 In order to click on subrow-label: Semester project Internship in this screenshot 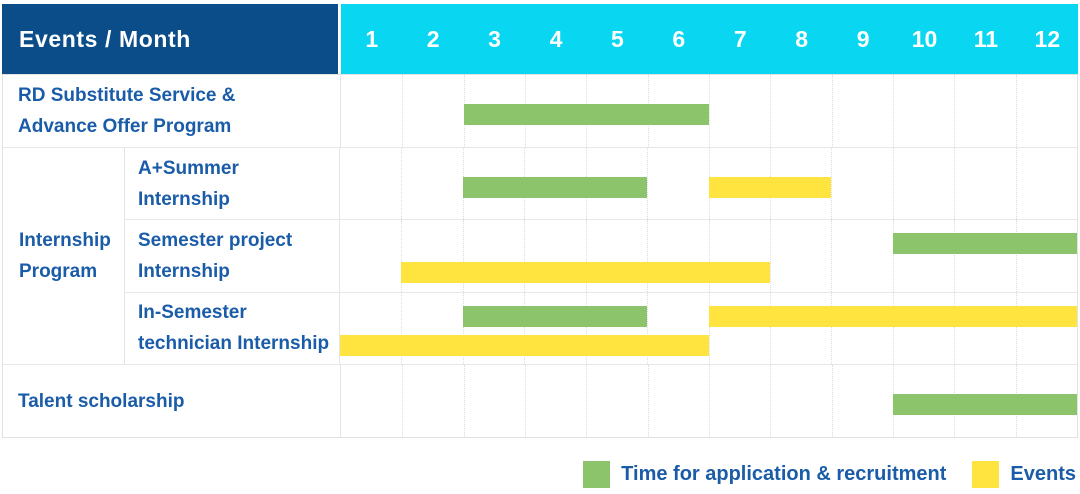, I will do `click(232, 255)`.